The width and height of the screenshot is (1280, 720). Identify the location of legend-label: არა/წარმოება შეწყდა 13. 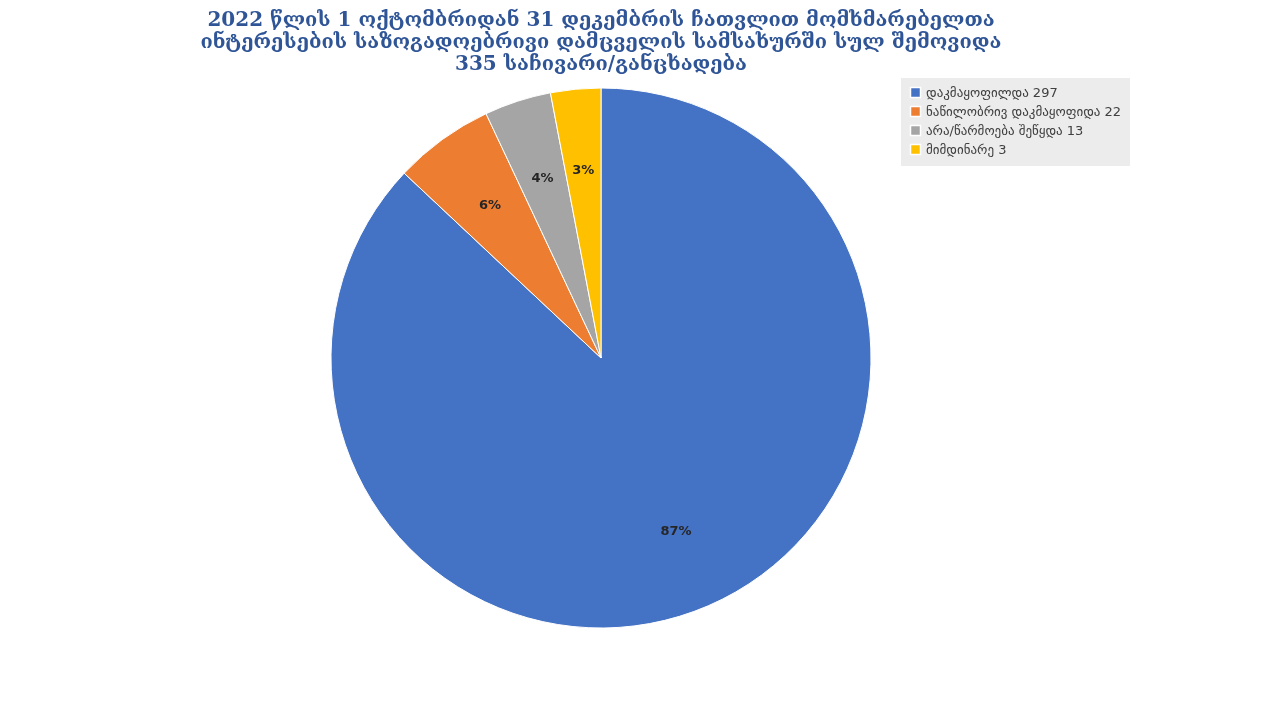
(1005, 130).